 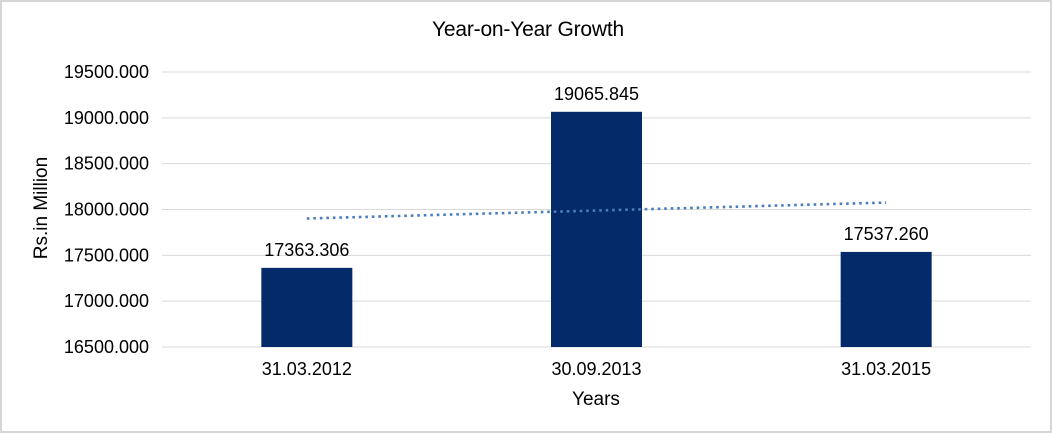 I want to click on bar-value-label: 19065.845, so click(x=596, y=94).